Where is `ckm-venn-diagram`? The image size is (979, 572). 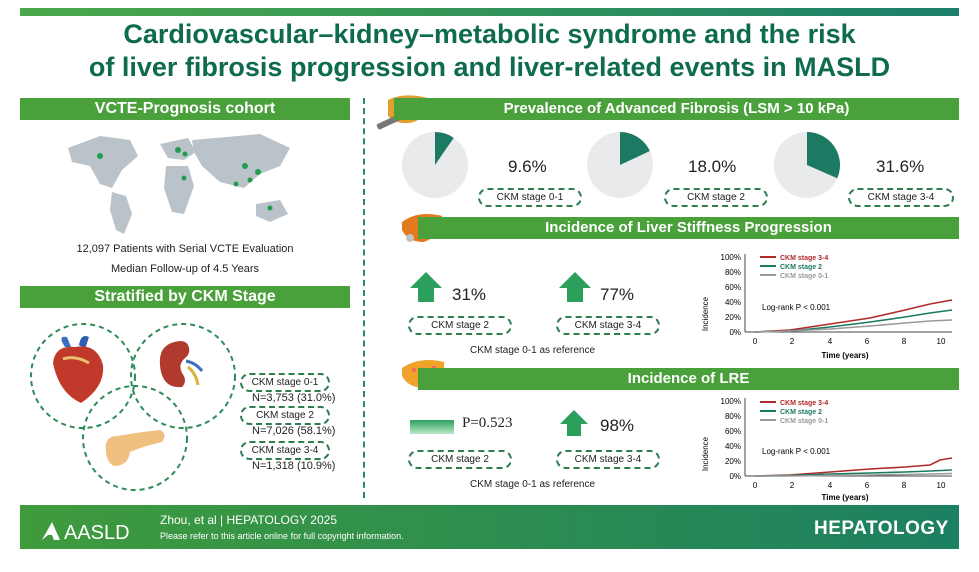
ckm-venn-diagram is located at coordinates (133, 407).